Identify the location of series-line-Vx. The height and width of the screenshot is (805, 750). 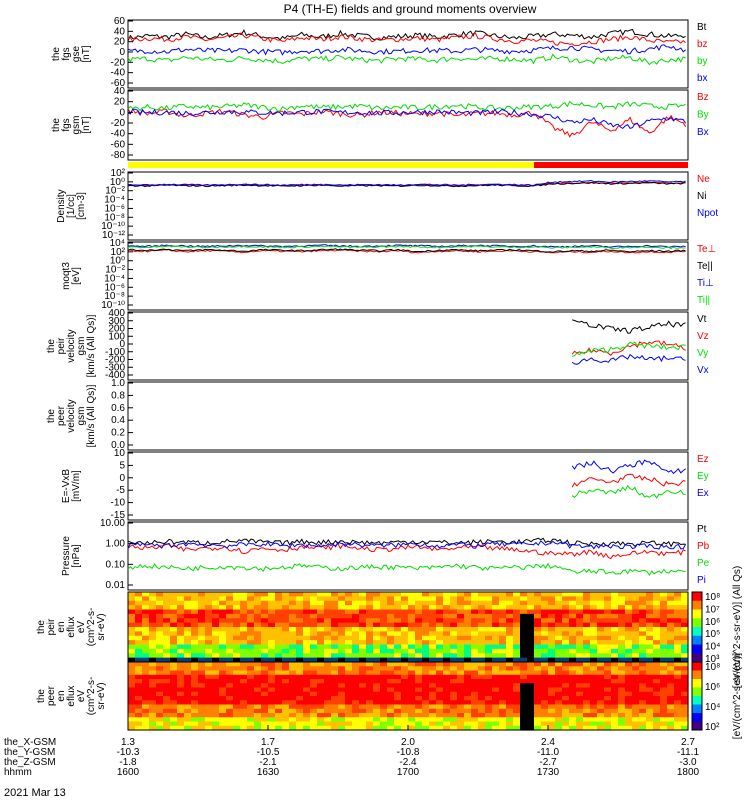
(628, 359).